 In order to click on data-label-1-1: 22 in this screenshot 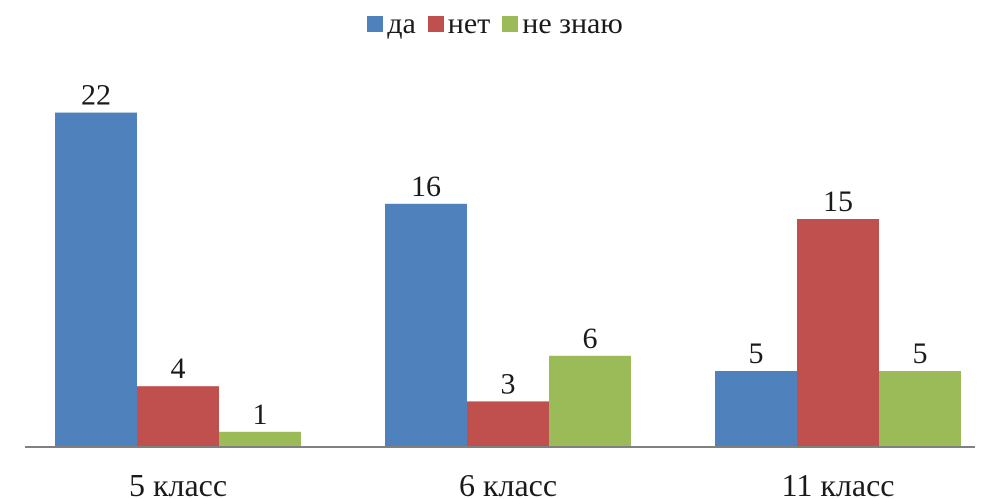, I will do `click(96, 95)`.